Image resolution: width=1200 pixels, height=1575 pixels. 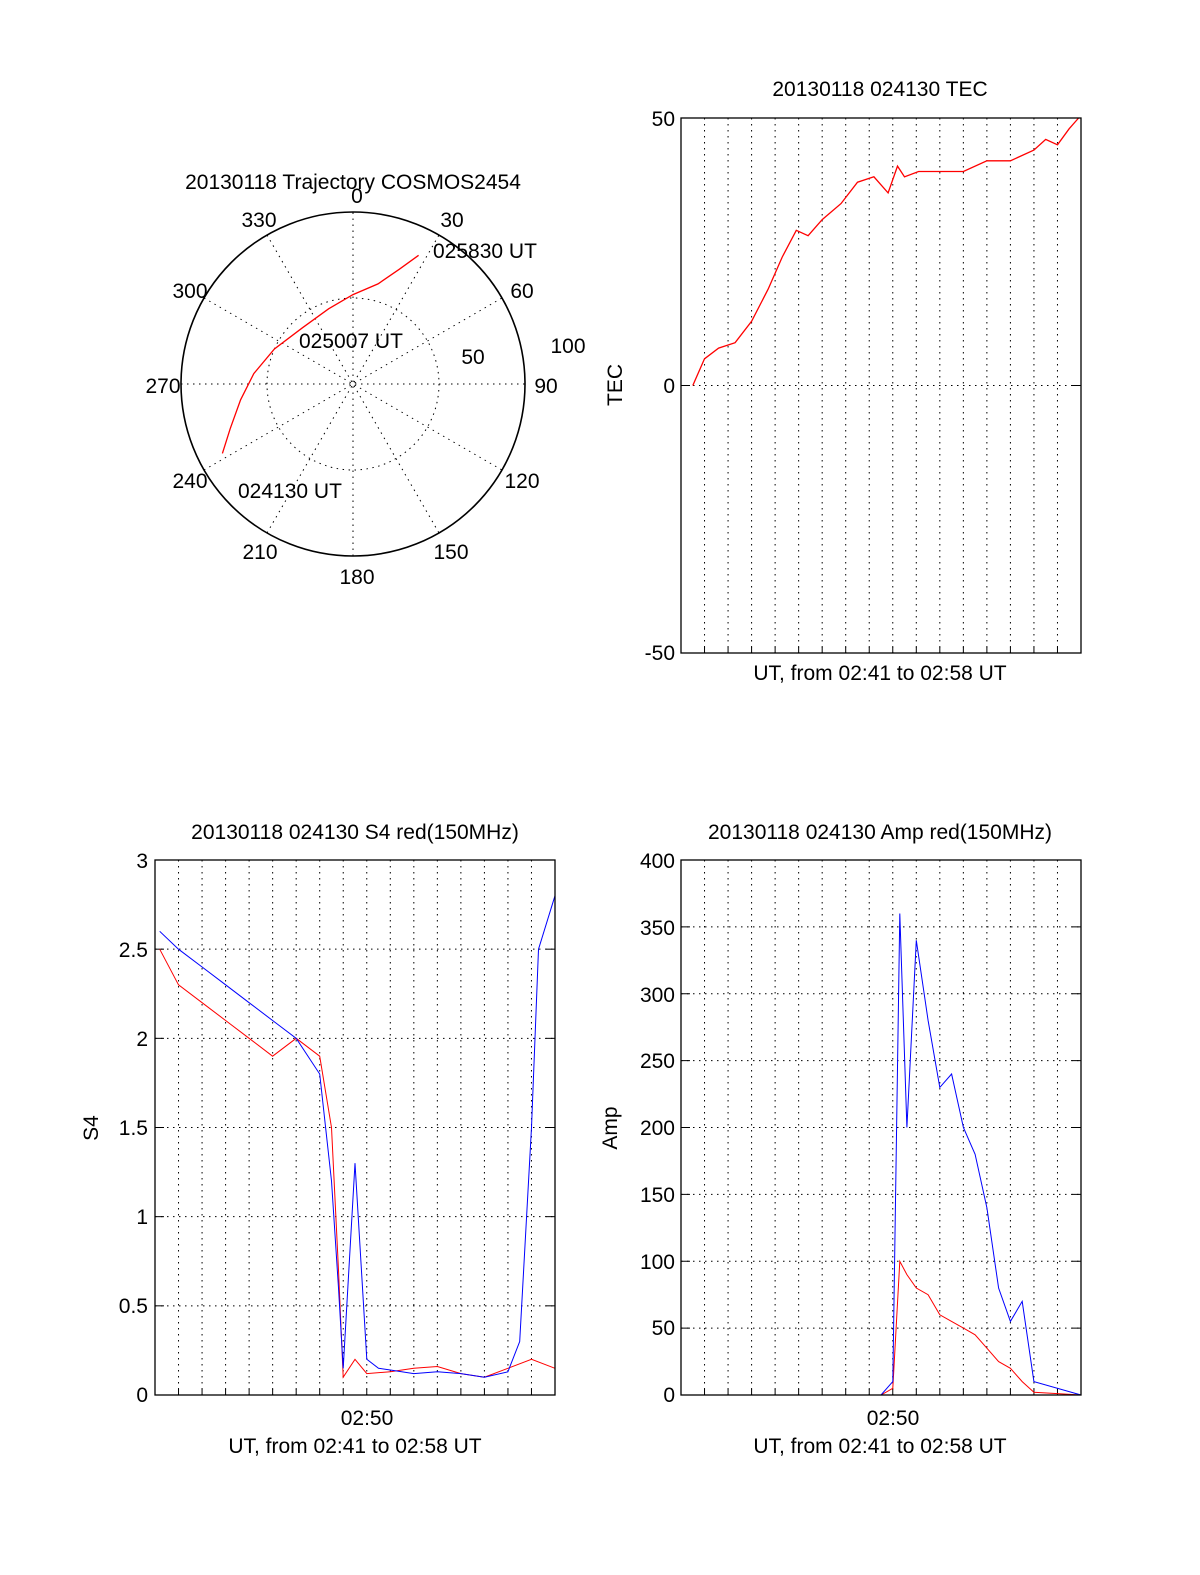 I want to click on polar-outer-circle, so click(x=353, y=384).